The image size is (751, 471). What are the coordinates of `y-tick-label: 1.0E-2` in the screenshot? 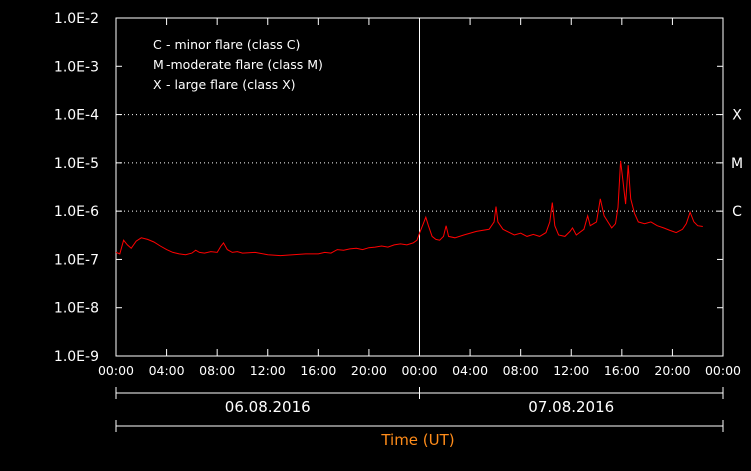 It's located at (76, 19).